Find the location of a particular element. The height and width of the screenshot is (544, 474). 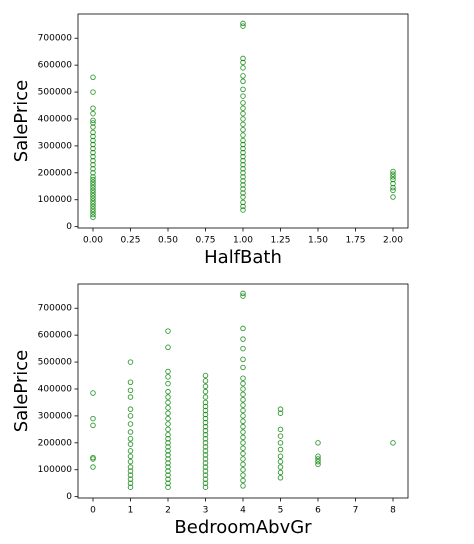

x-tick-label: 0.00 is located at coordinates (93, 241).